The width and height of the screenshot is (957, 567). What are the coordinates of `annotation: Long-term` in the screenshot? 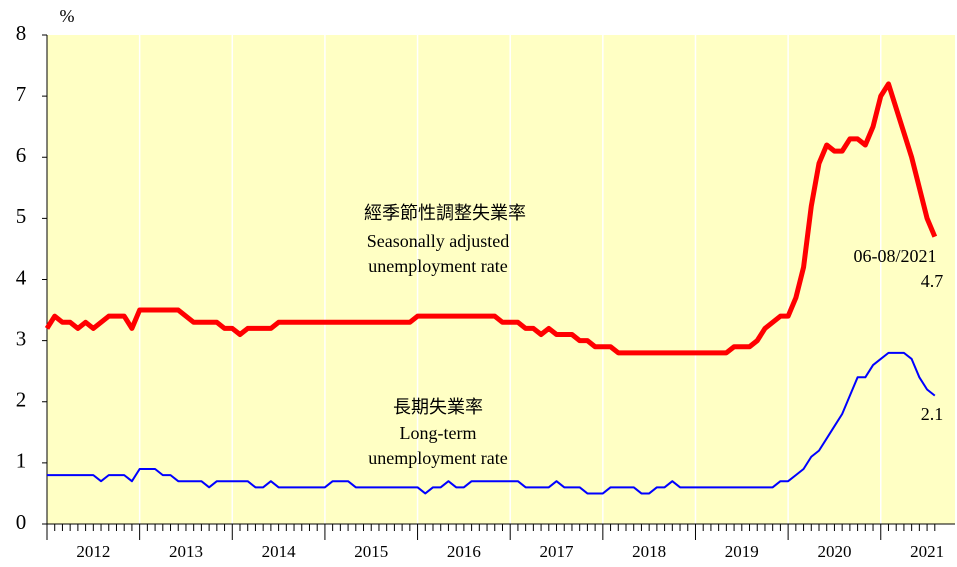 It's located at (438, 433).